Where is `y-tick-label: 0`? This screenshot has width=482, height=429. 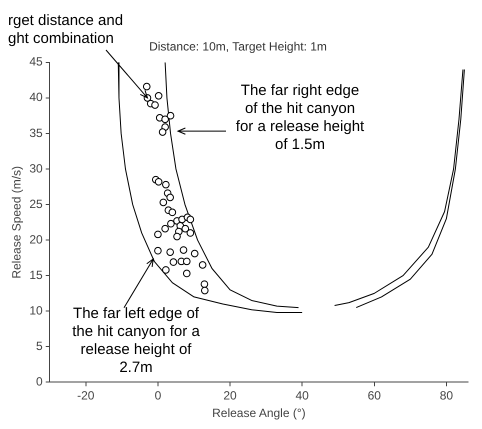
y-tick-label: 0 is located at coordinates (40, 381).